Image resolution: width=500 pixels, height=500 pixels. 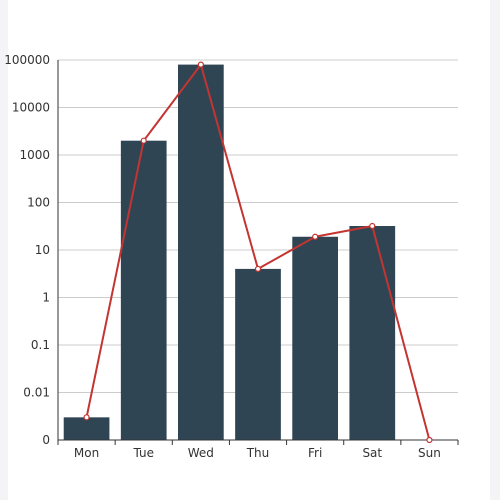 I want to click on bar-mon, so click(x=86, y=428).